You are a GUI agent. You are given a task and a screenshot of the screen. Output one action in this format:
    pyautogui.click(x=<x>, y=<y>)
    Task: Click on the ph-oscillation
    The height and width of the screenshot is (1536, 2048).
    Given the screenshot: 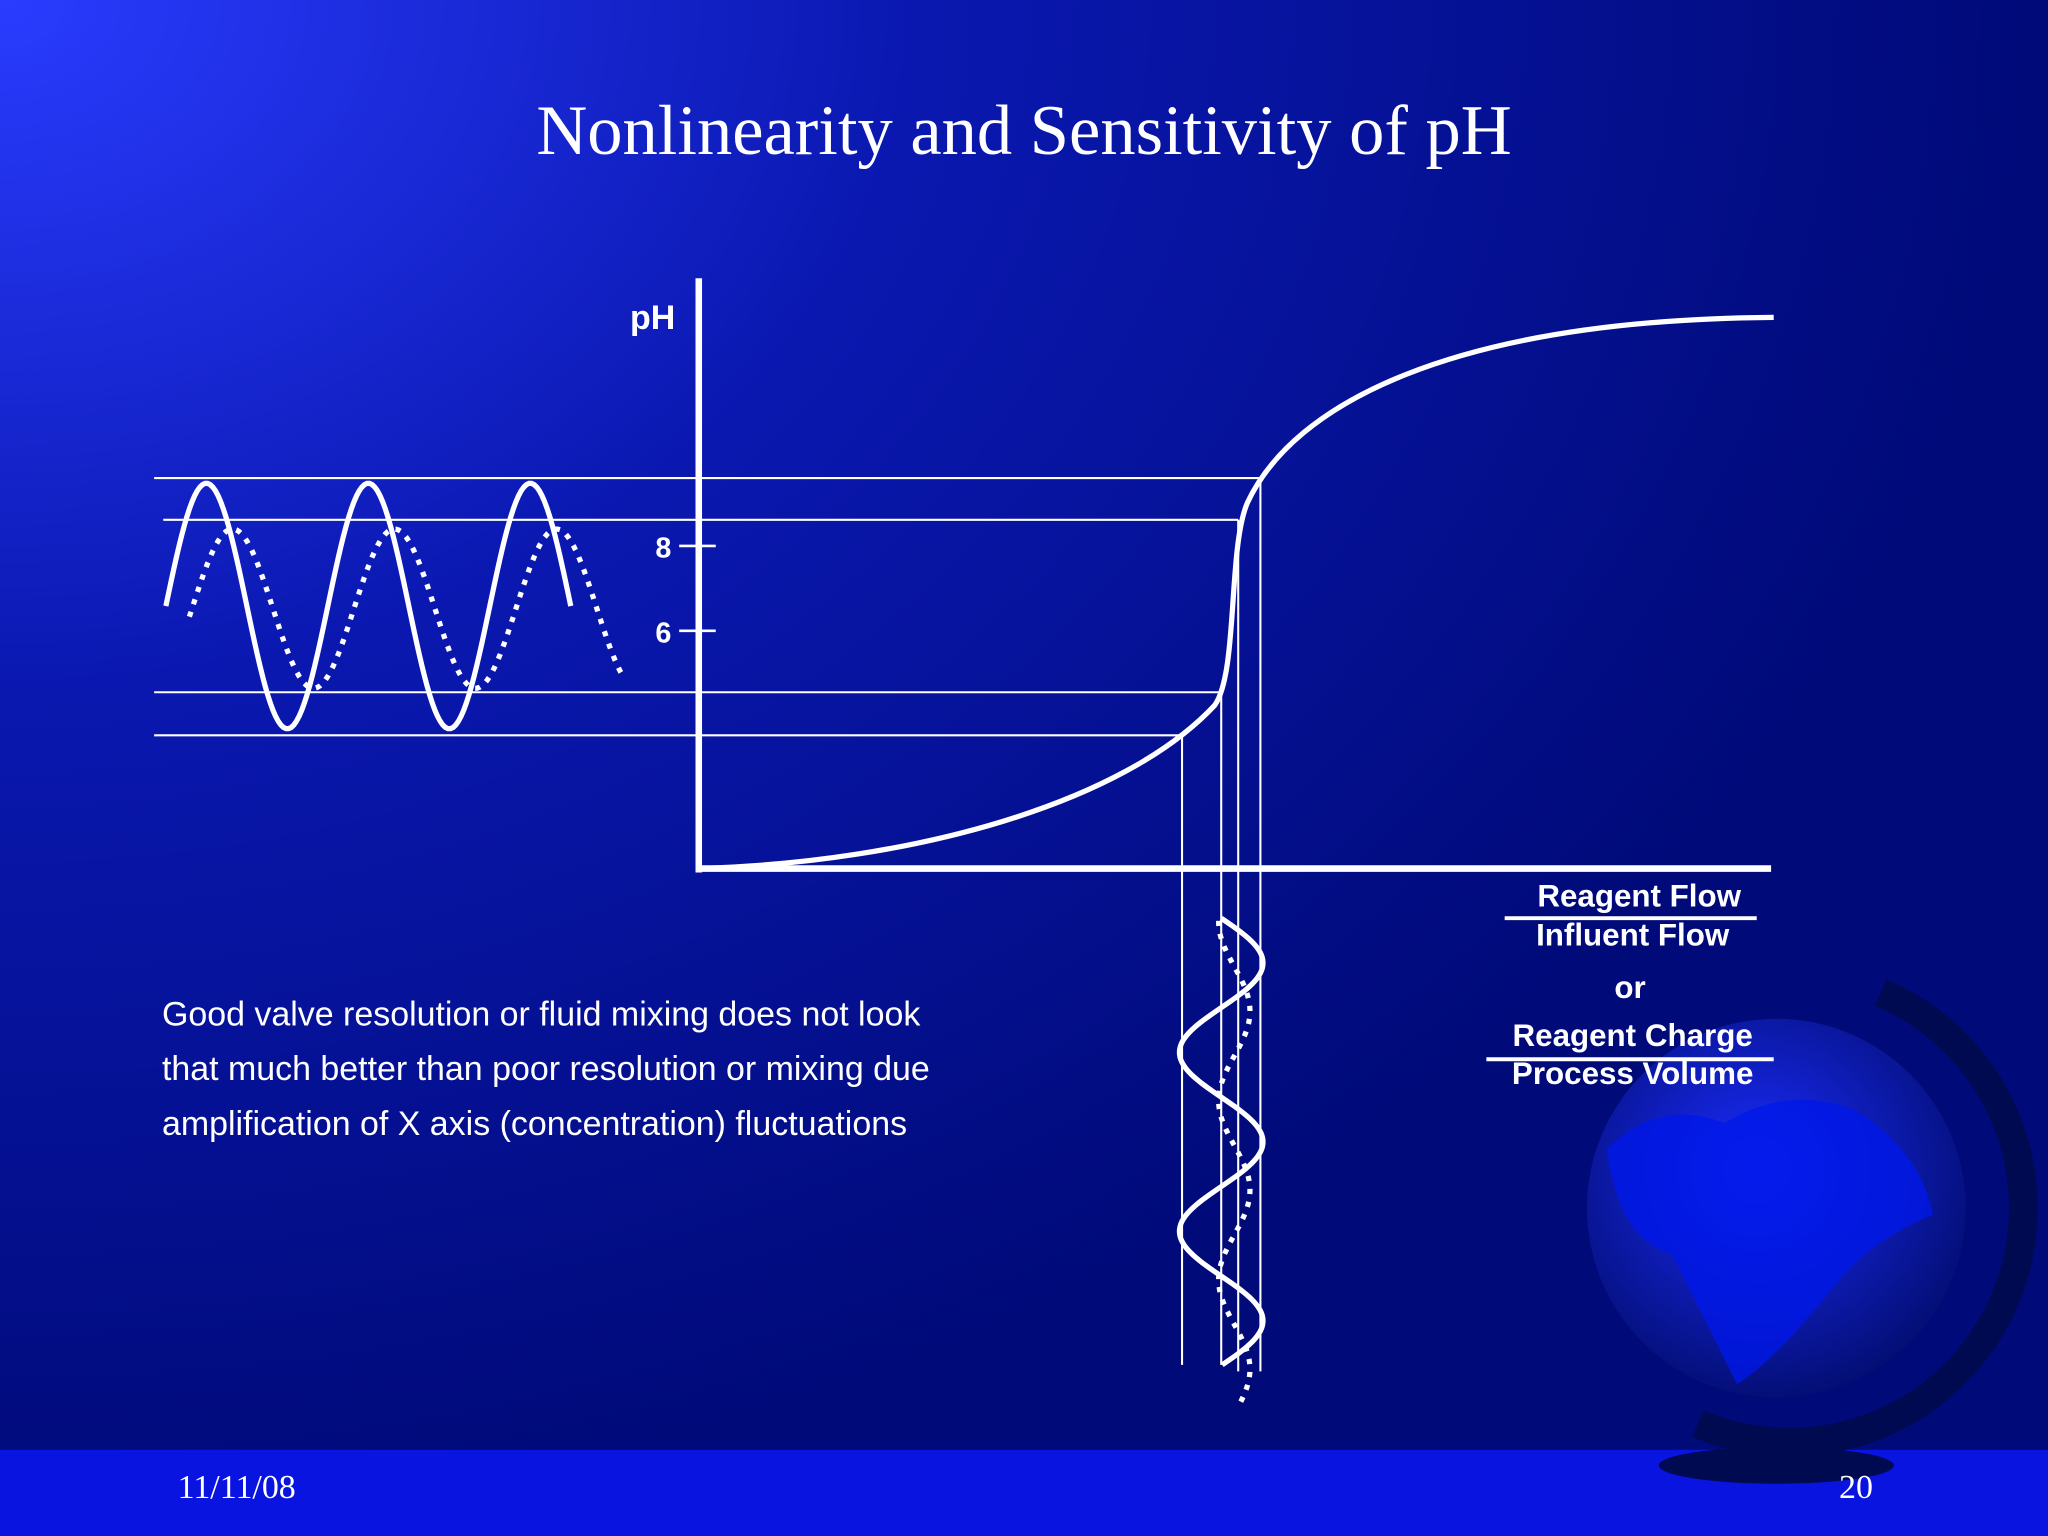 What is the action you would take?
    pyautogui.click(x=368, y=606)
    